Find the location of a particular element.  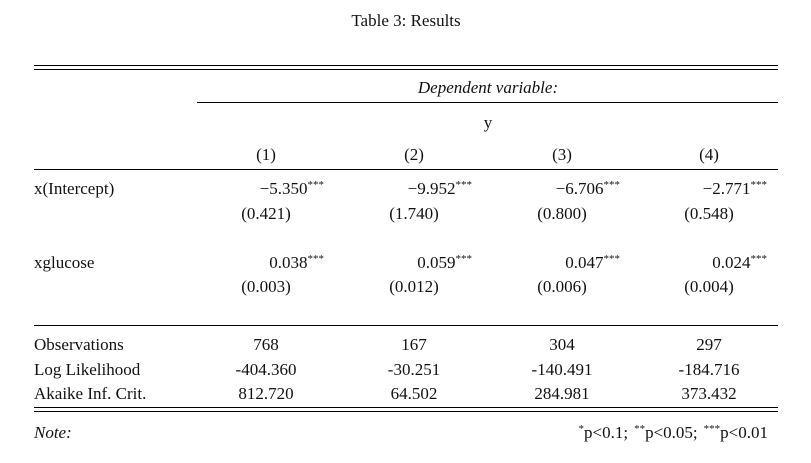

column-header: (3) is located at coordinates (562, 154).